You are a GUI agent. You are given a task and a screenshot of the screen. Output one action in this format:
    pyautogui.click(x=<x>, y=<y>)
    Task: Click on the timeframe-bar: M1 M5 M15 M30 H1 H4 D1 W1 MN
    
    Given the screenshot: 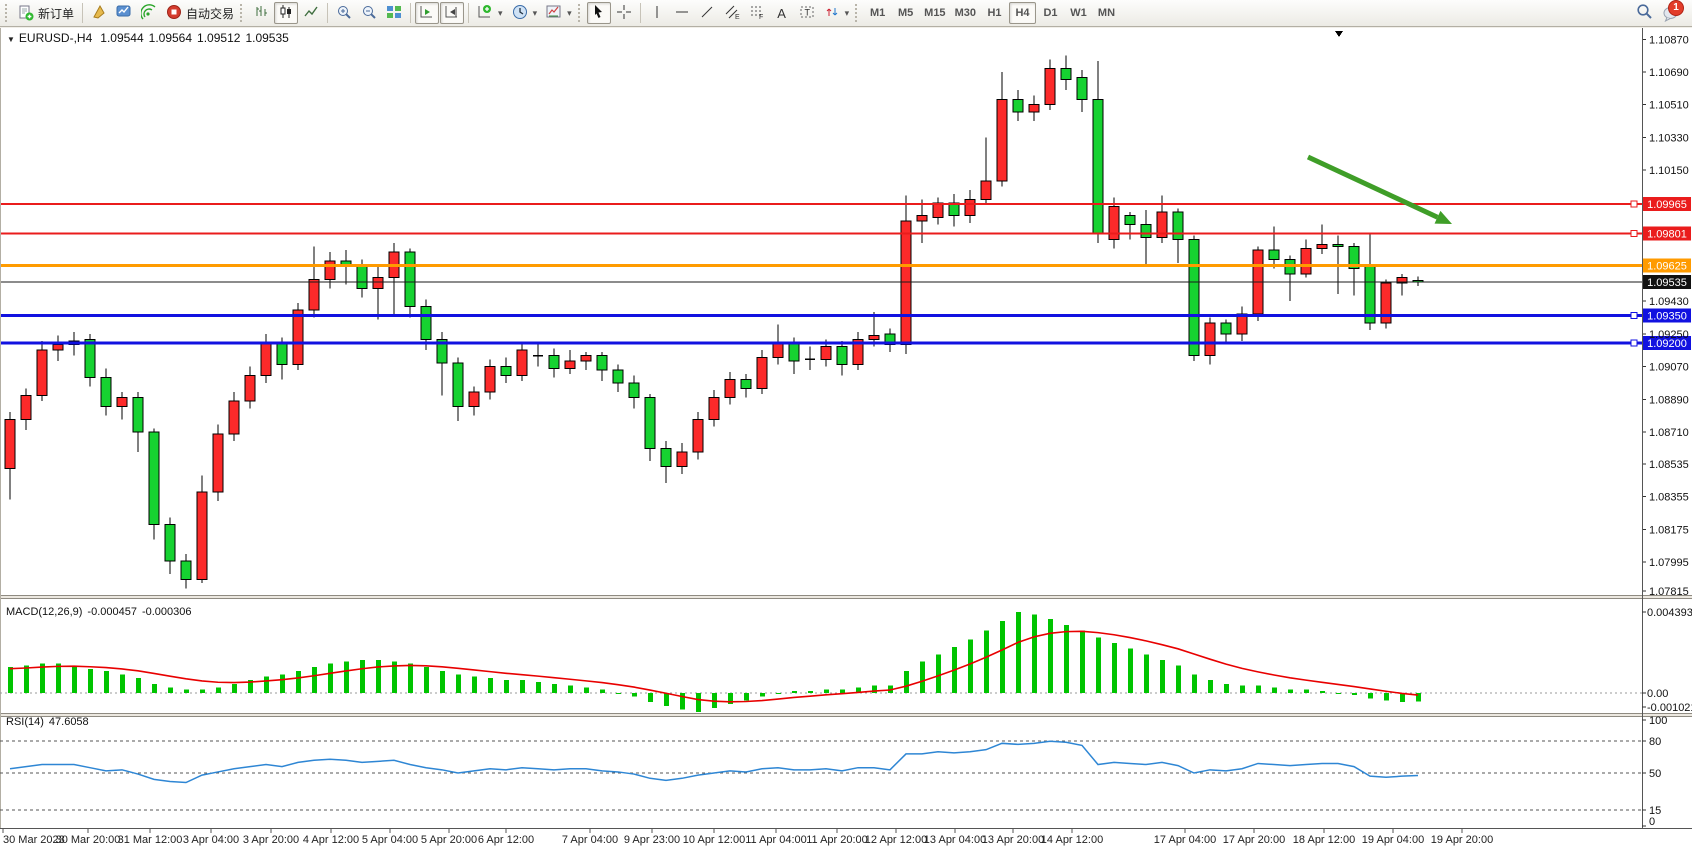 What is the action you would take?
    pyautogui.click(x=992, y=13)
    